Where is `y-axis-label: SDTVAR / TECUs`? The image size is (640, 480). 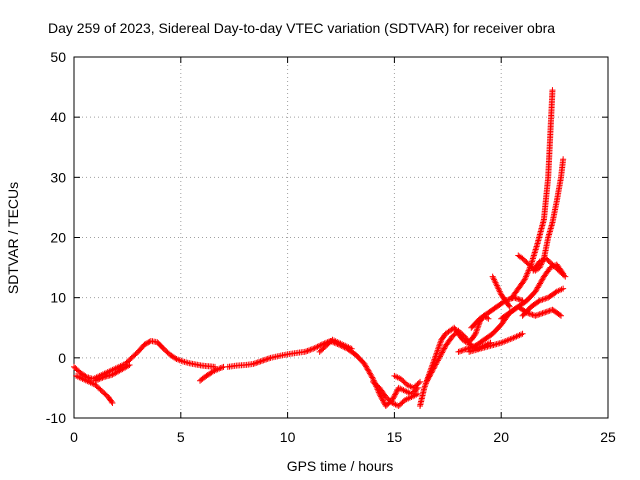
y-axis-label: SDTVAR / TECUs is located at coordinates (13, 238).